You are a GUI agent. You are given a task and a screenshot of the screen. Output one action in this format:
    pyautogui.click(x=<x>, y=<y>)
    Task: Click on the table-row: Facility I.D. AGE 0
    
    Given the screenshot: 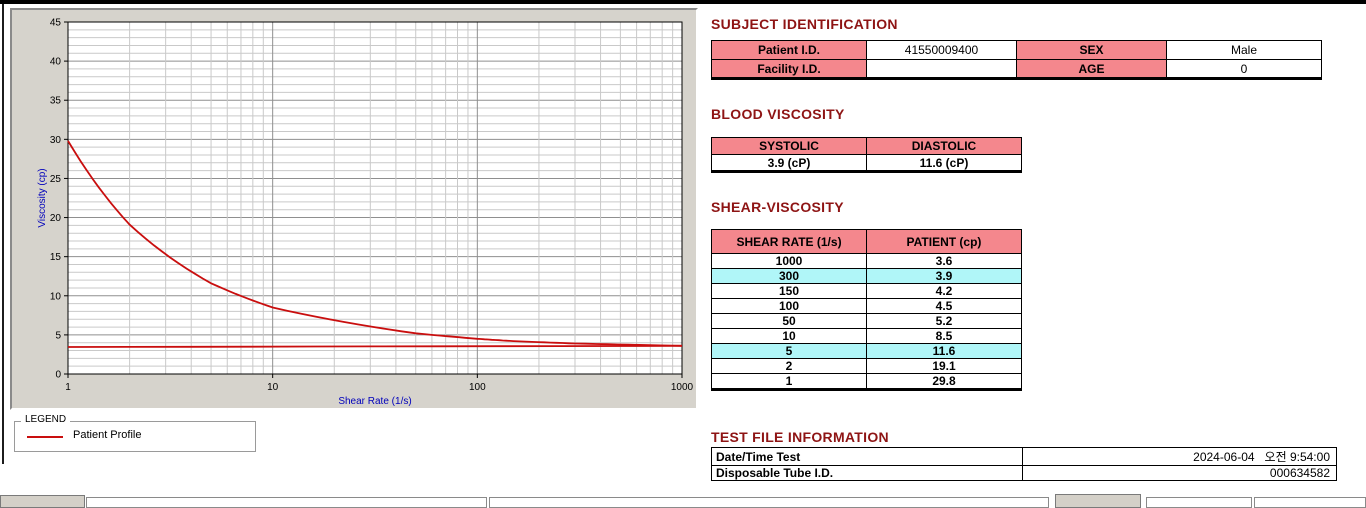 What is the action you would take?
    pyautogui.click(x=1016, y=69)
    